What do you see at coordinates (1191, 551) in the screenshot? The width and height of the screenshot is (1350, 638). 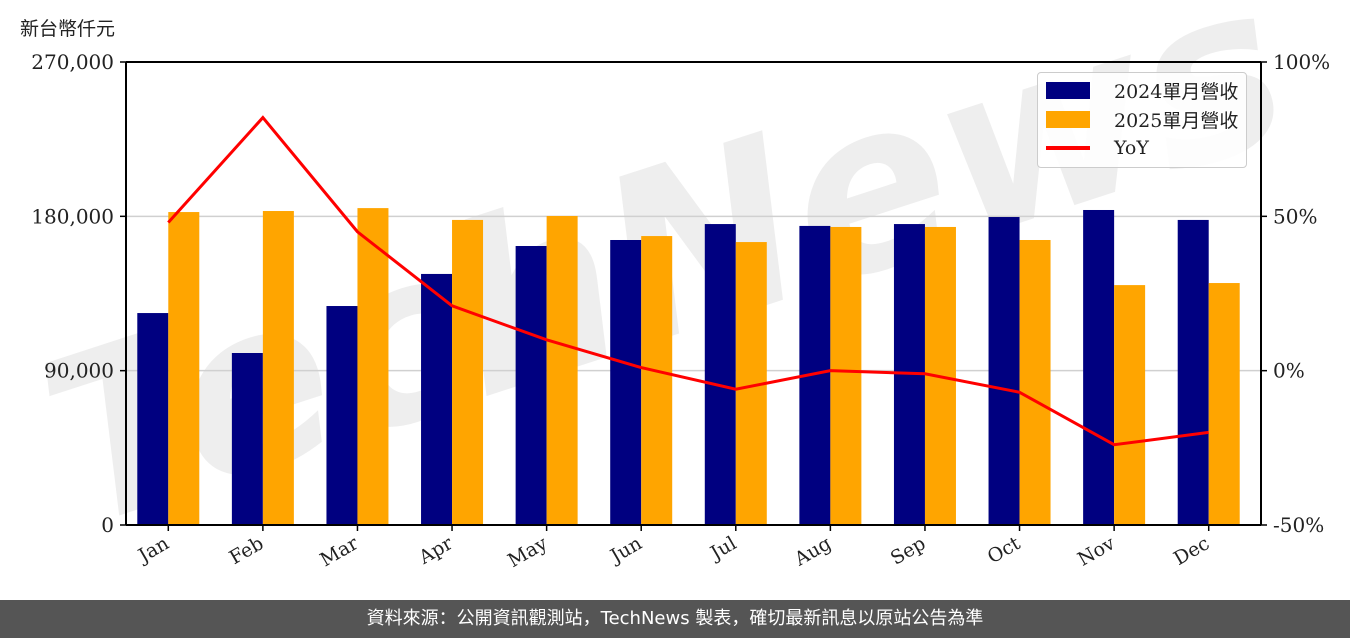 I see `x-tick-label-dec: Dec` at bounding box center [1191, 551].